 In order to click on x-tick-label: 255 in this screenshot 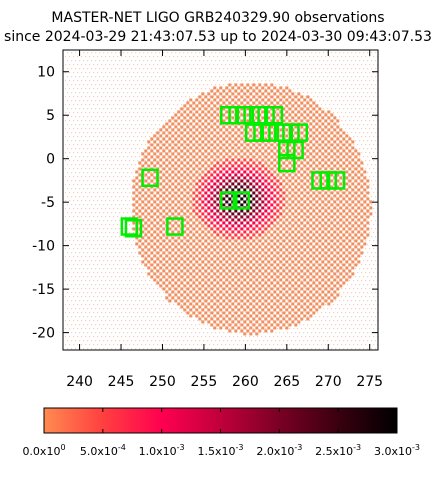, I will do `click(204, 382)`.